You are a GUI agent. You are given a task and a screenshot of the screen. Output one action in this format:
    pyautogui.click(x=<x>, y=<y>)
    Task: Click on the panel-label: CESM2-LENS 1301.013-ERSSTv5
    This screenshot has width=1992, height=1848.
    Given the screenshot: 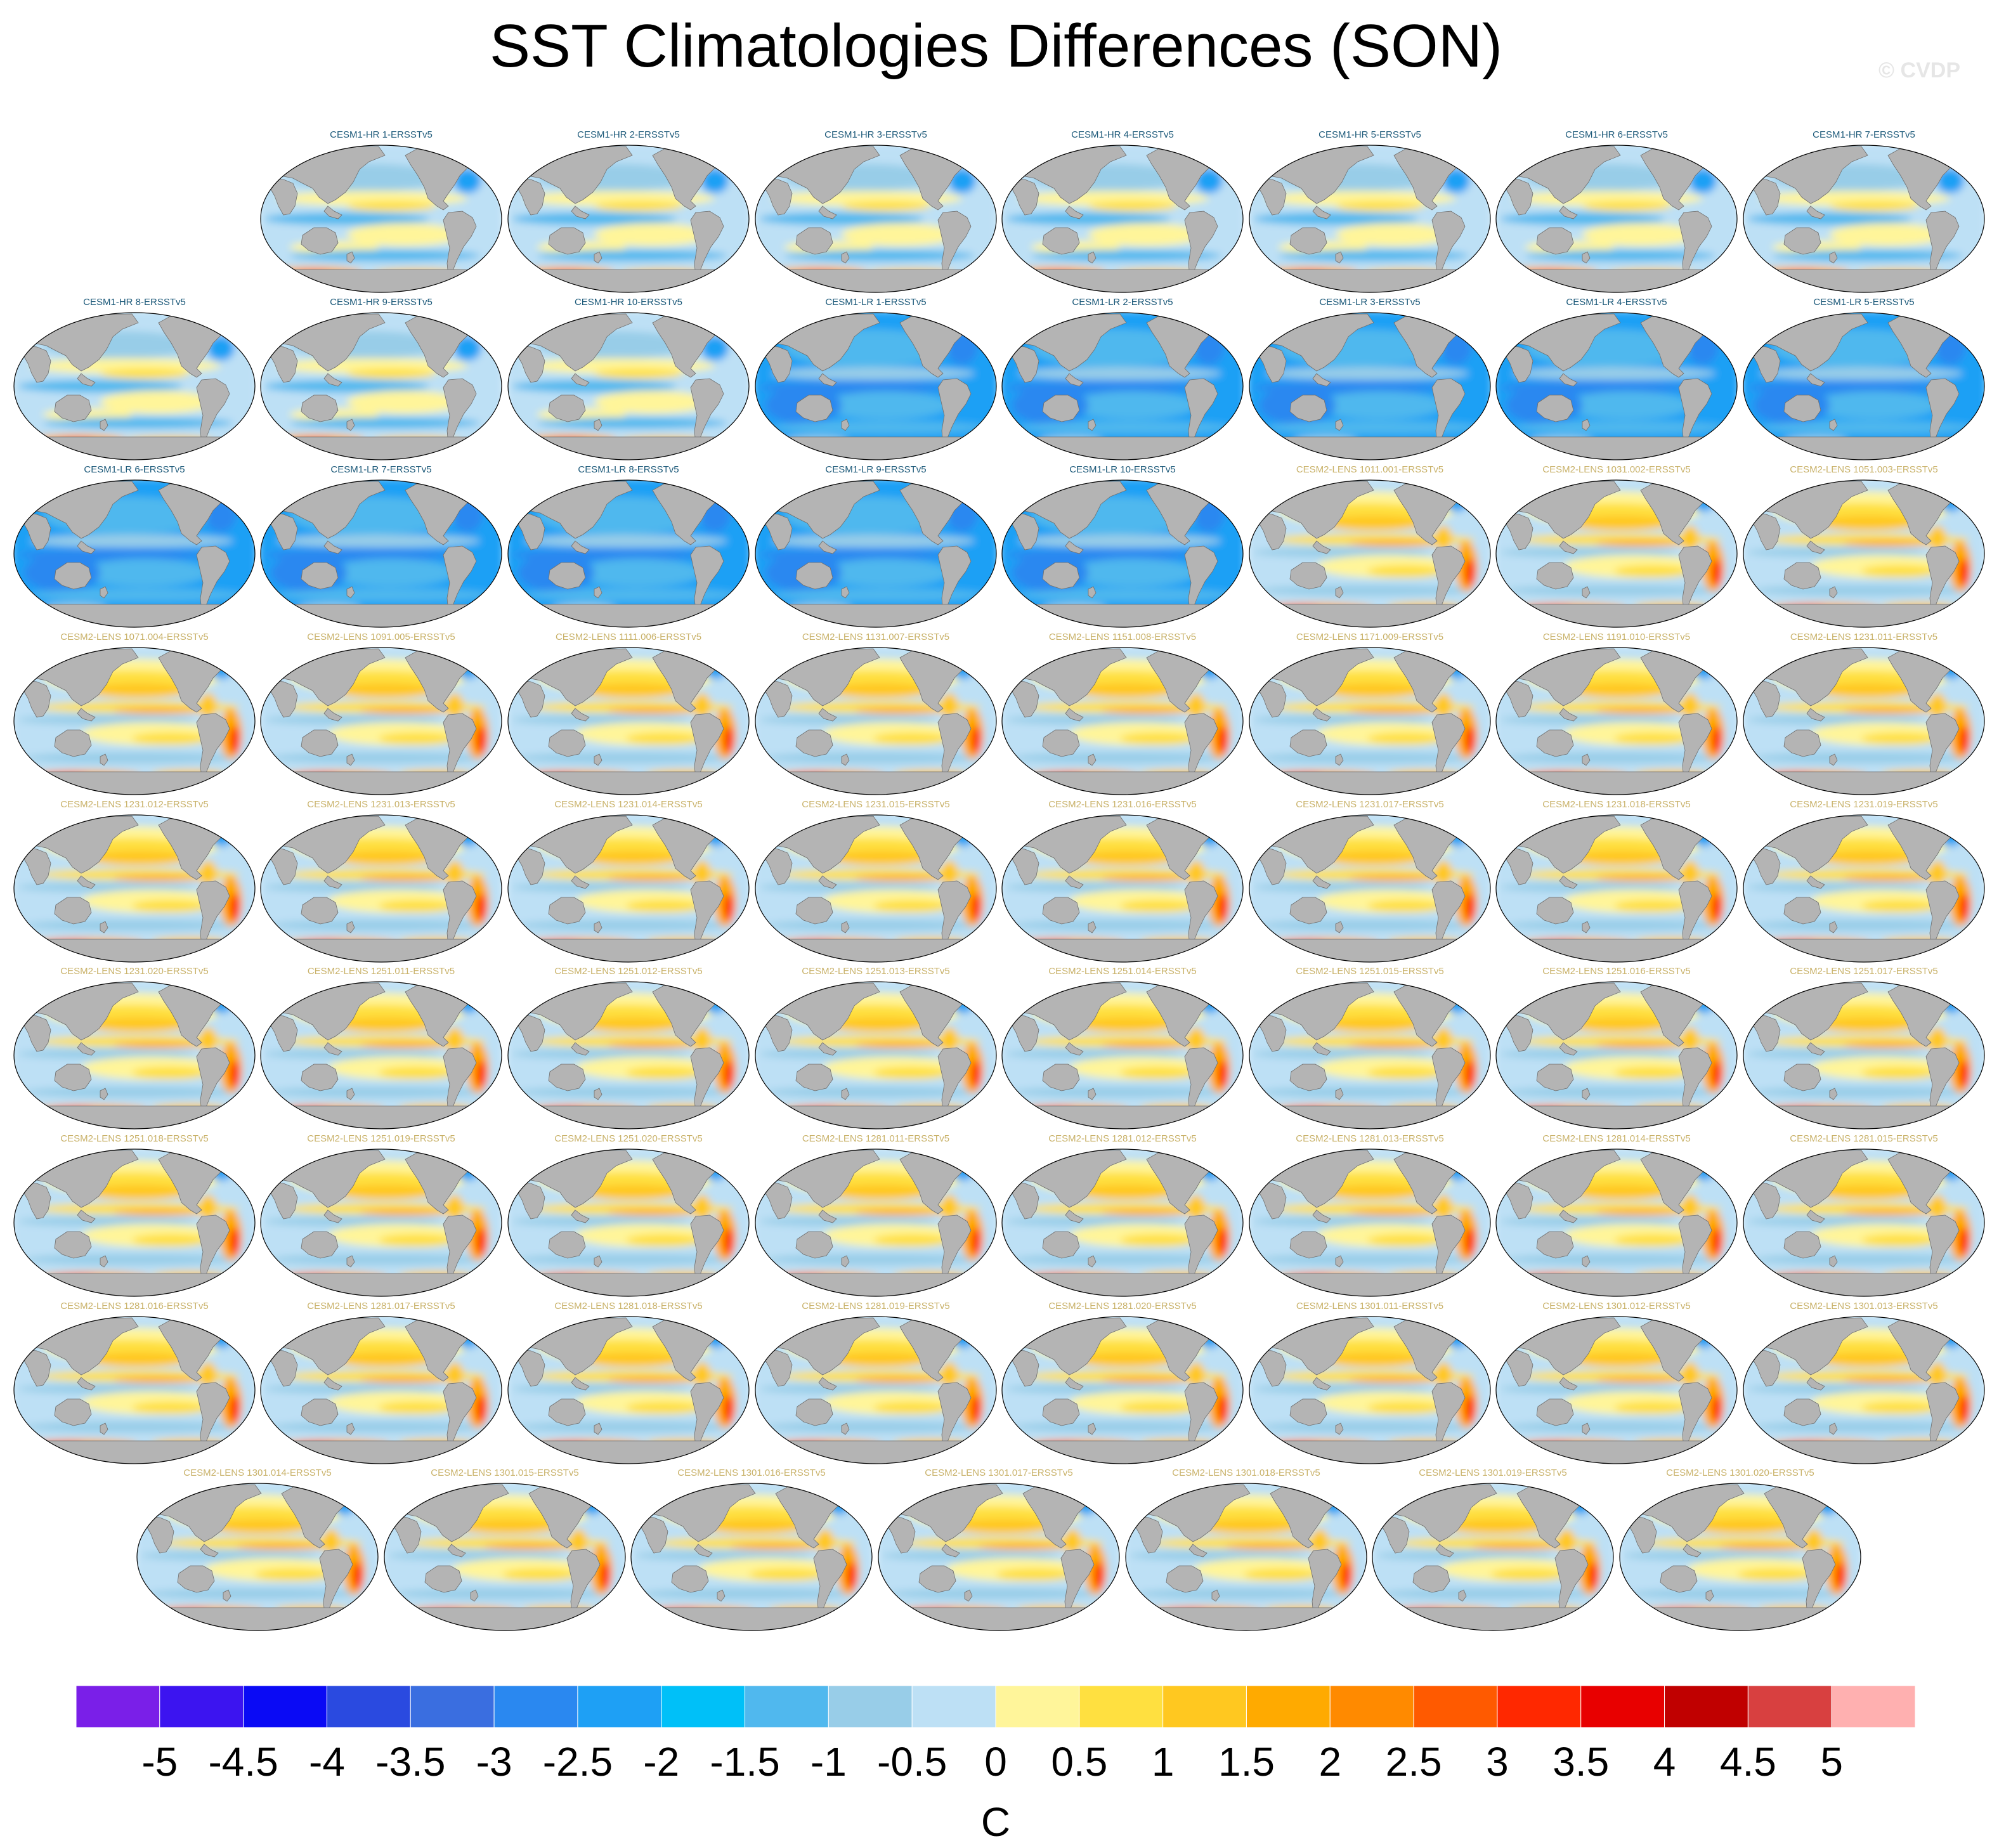 What is the action you would take?
    pyautogui.click(x=1864, y=1306)
    